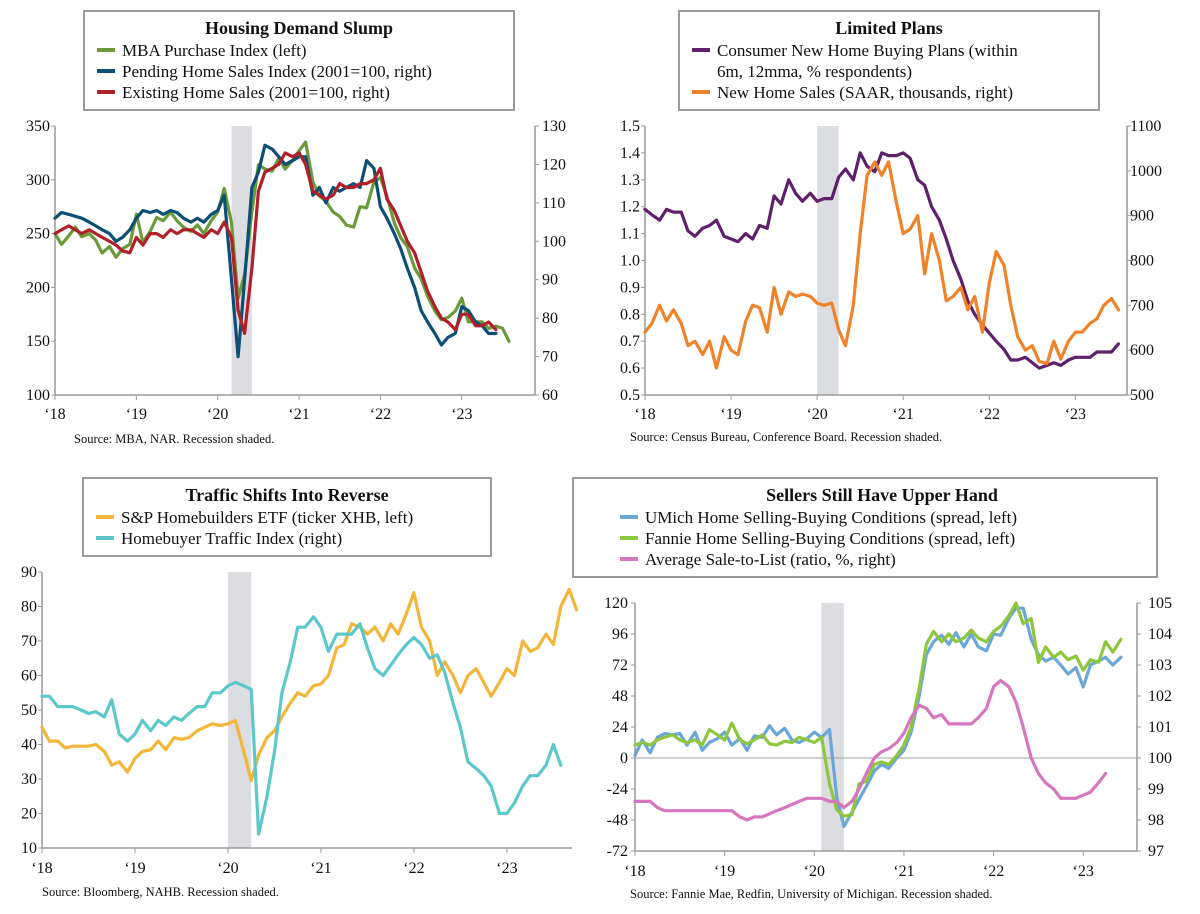  What do you see at coordinates (29, 572) in the screenshot?
I see `y-tick-label-left: 90` at bounding box center [29, 572].